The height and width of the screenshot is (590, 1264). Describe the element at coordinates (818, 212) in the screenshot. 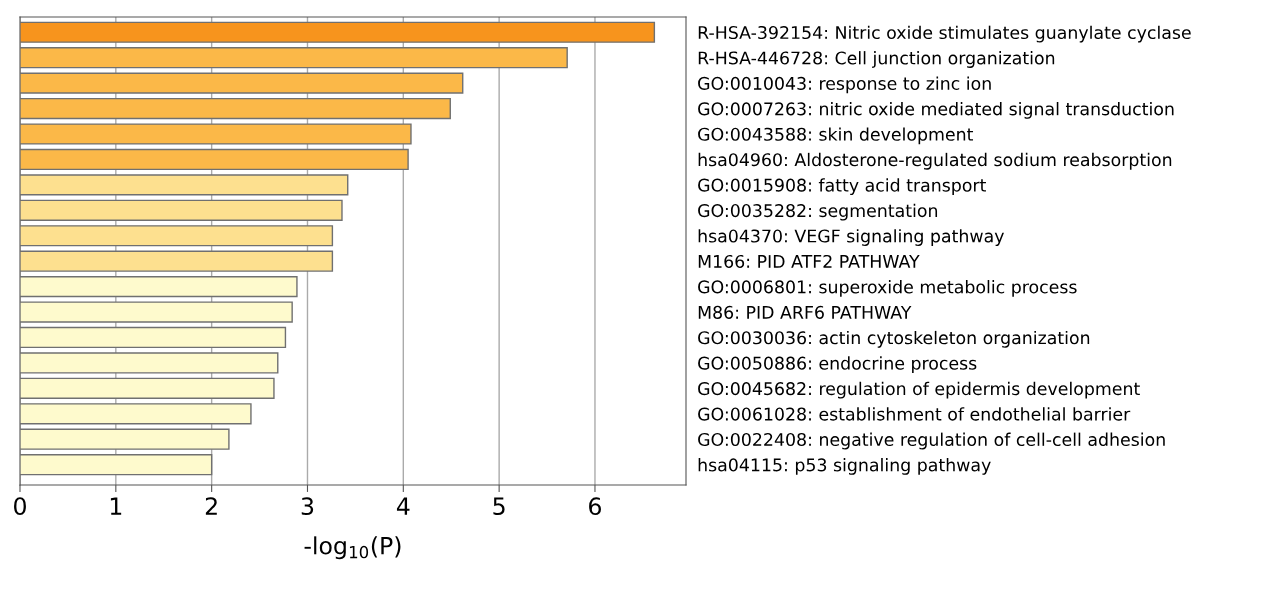

I see `y-tick-label: GO:0035282: segmentation` at that location.